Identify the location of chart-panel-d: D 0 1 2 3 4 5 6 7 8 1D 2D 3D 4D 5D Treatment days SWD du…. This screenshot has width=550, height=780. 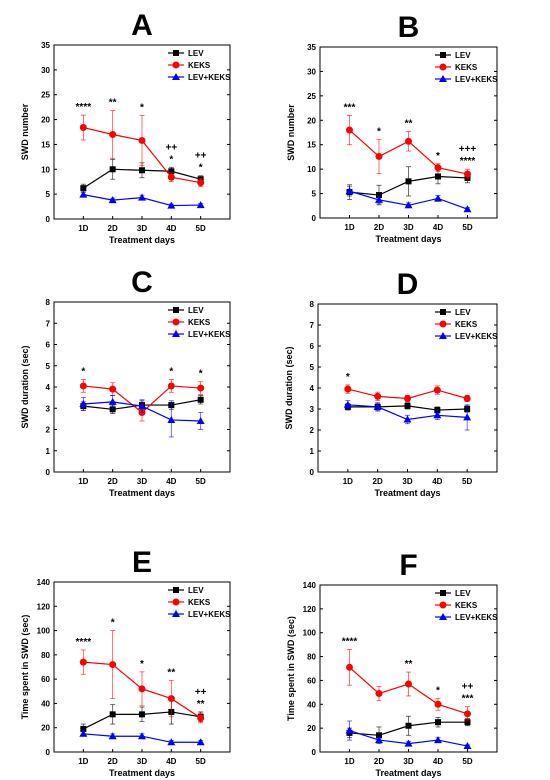
(391, 383).